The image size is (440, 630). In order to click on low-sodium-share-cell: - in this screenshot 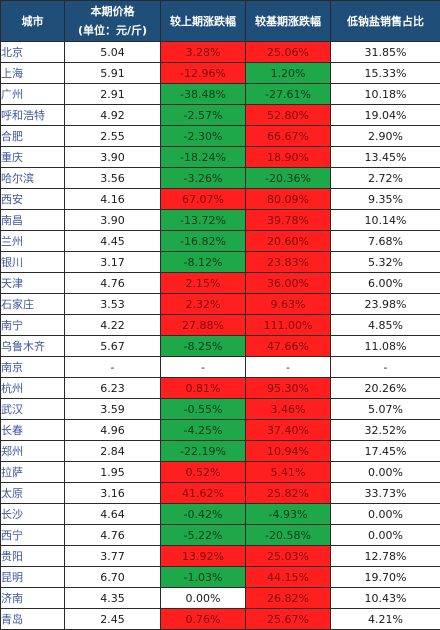, I will do `click(385, 367)`.